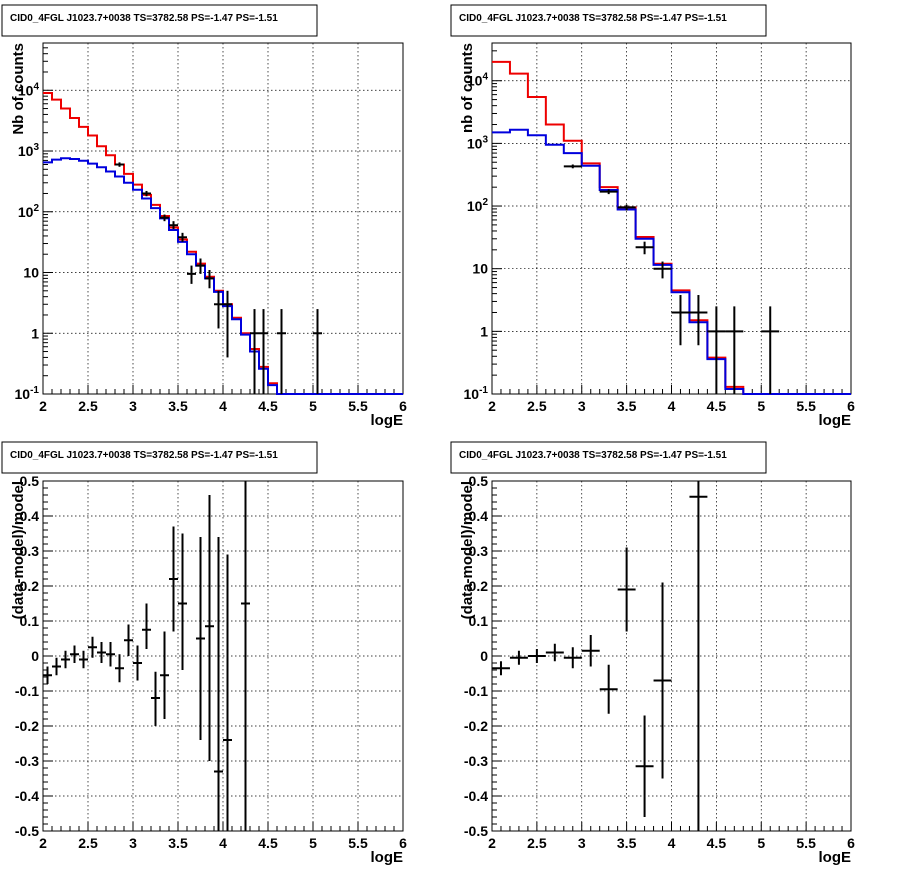 Image resolution: width=898 pixels, height=880 pixels. I want to click on y-tick-label: 10³, so click(478, 142).